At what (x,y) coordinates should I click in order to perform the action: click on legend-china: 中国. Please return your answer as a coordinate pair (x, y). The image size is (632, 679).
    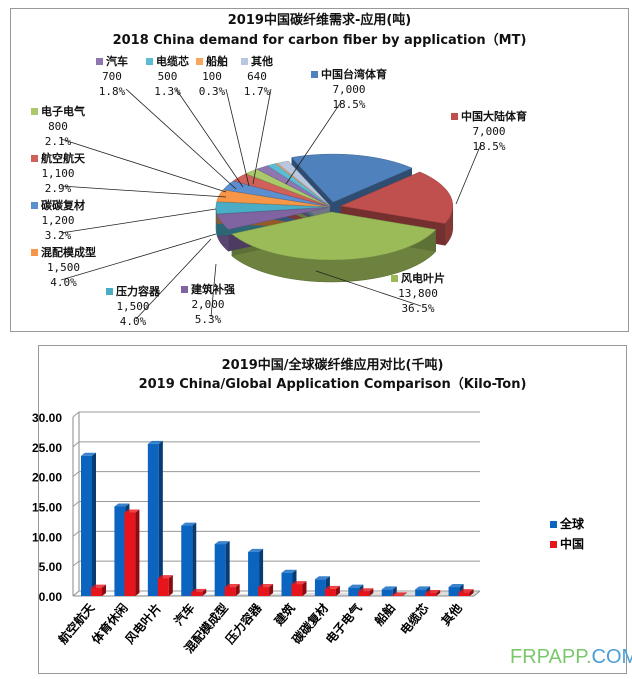
    Looking at the image, I should click on (567, 543).